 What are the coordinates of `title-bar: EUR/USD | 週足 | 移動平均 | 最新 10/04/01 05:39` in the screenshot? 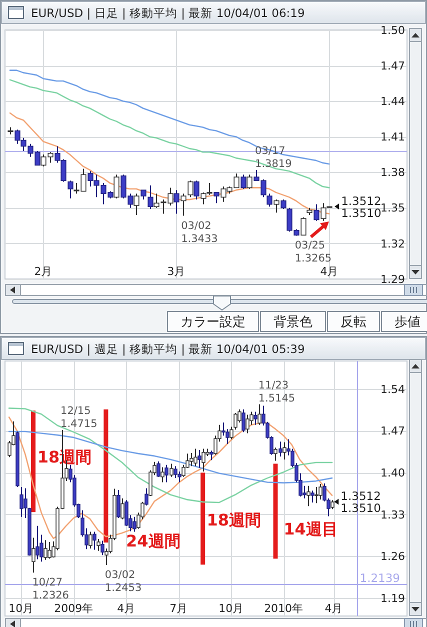 It's located at (213, 348).